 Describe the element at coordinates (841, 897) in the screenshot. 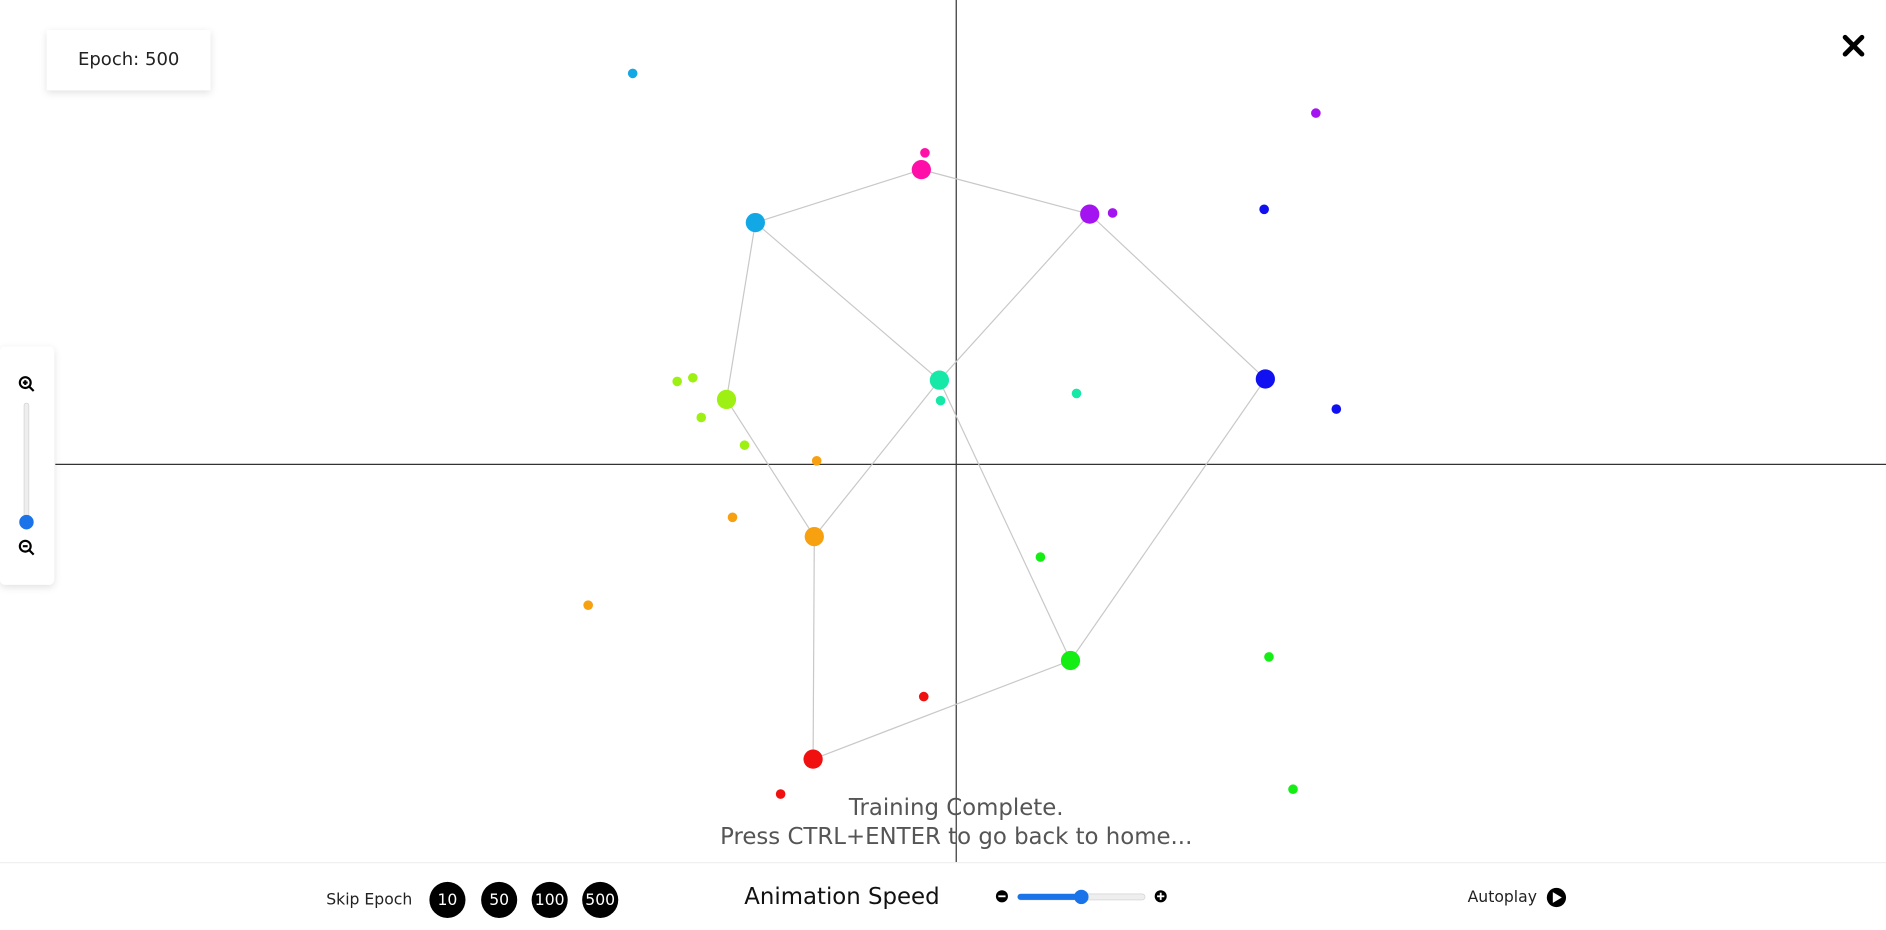

I see `speed-label: Animation Speed` at that location.